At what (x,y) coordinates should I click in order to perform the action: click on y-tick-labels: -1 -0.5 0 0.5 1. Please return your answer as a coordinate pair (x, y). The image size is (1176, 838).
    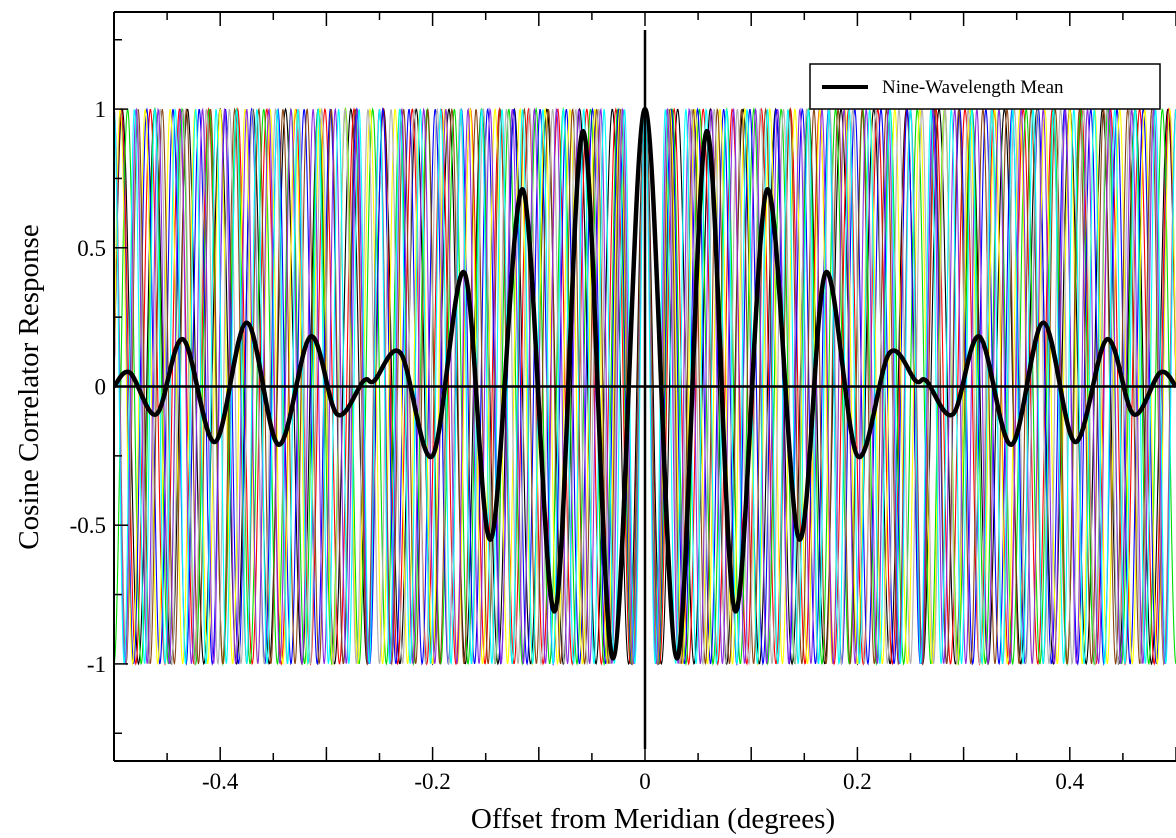
    Looking at the image, I should click on (88, 387).